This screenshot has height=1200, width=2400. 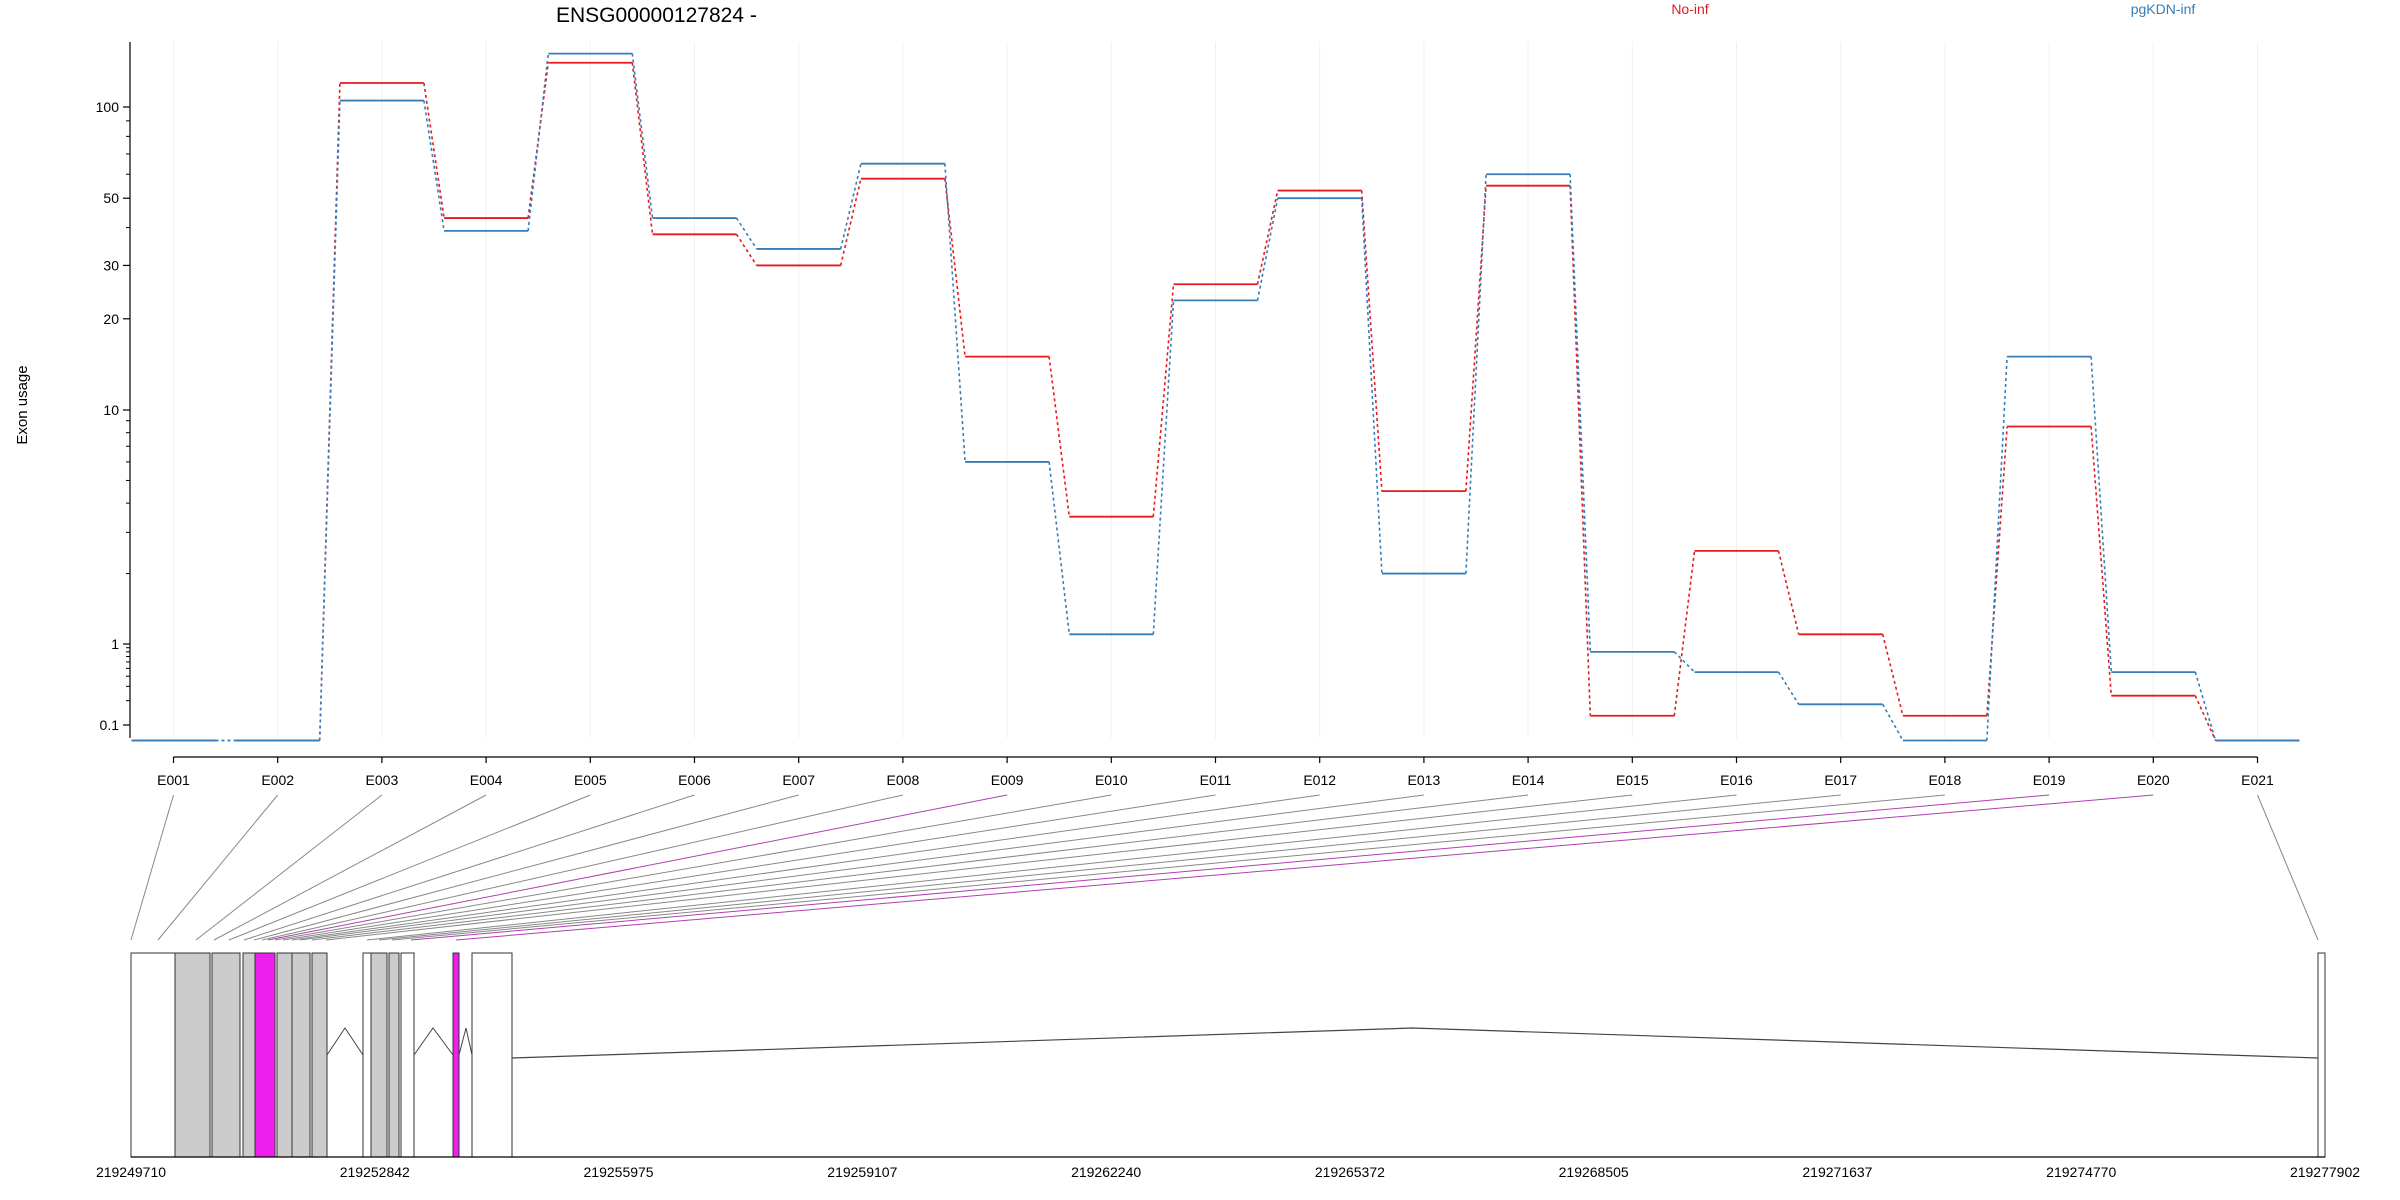 I want to click on genomic-coordinate-label: 219265372, so click(x=1350, y=1172).